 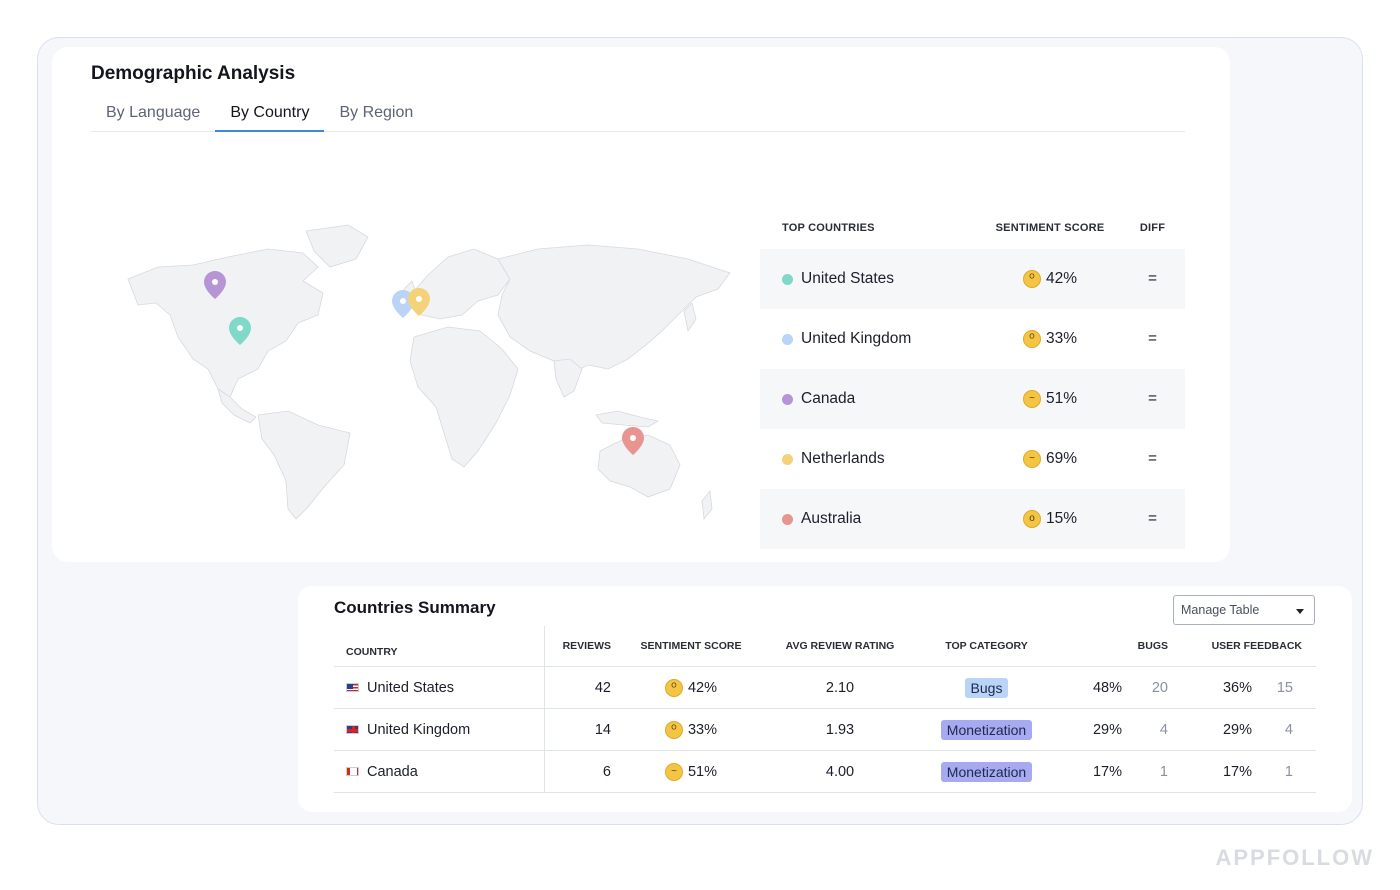 I want to click on canada-flag-icon, so click(x=352, y=771).